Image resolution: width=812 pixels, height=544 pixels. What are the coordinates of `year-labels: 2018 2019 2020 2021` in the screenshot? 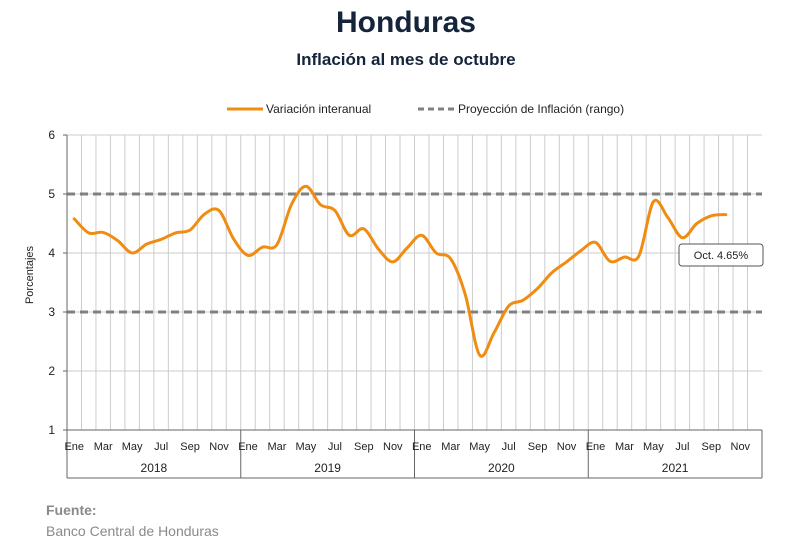 It's located at (415, 468).